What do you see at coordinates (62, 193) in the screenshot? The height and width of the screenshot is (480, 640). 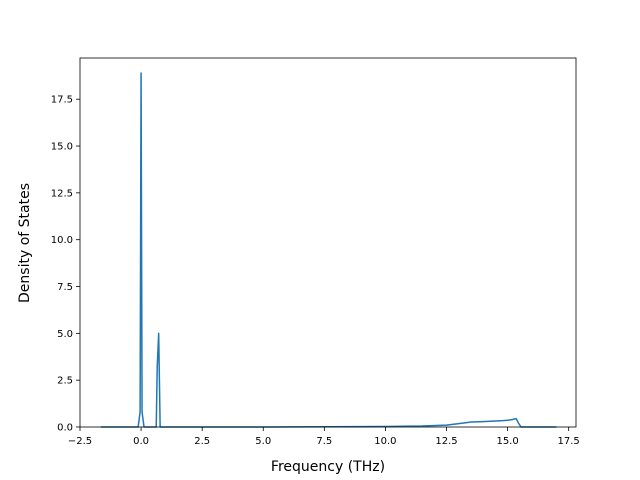 I see `y-tick-label: 12.5` at bounding box center [62, 193].